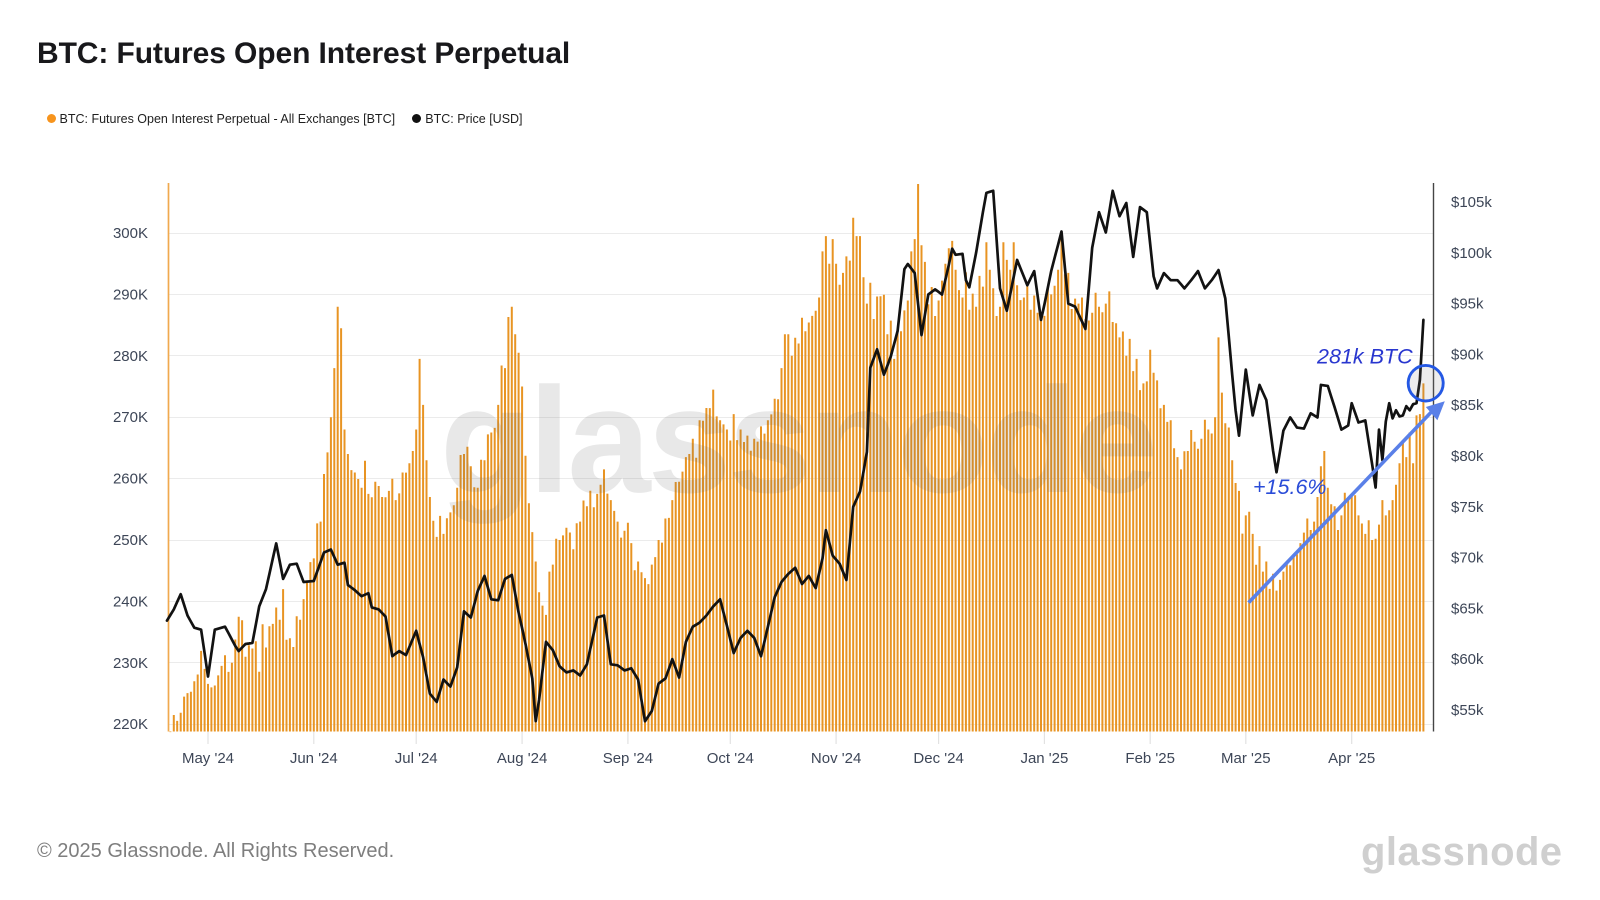  I want to click on svg-text: $95k, so click(1467, 304).